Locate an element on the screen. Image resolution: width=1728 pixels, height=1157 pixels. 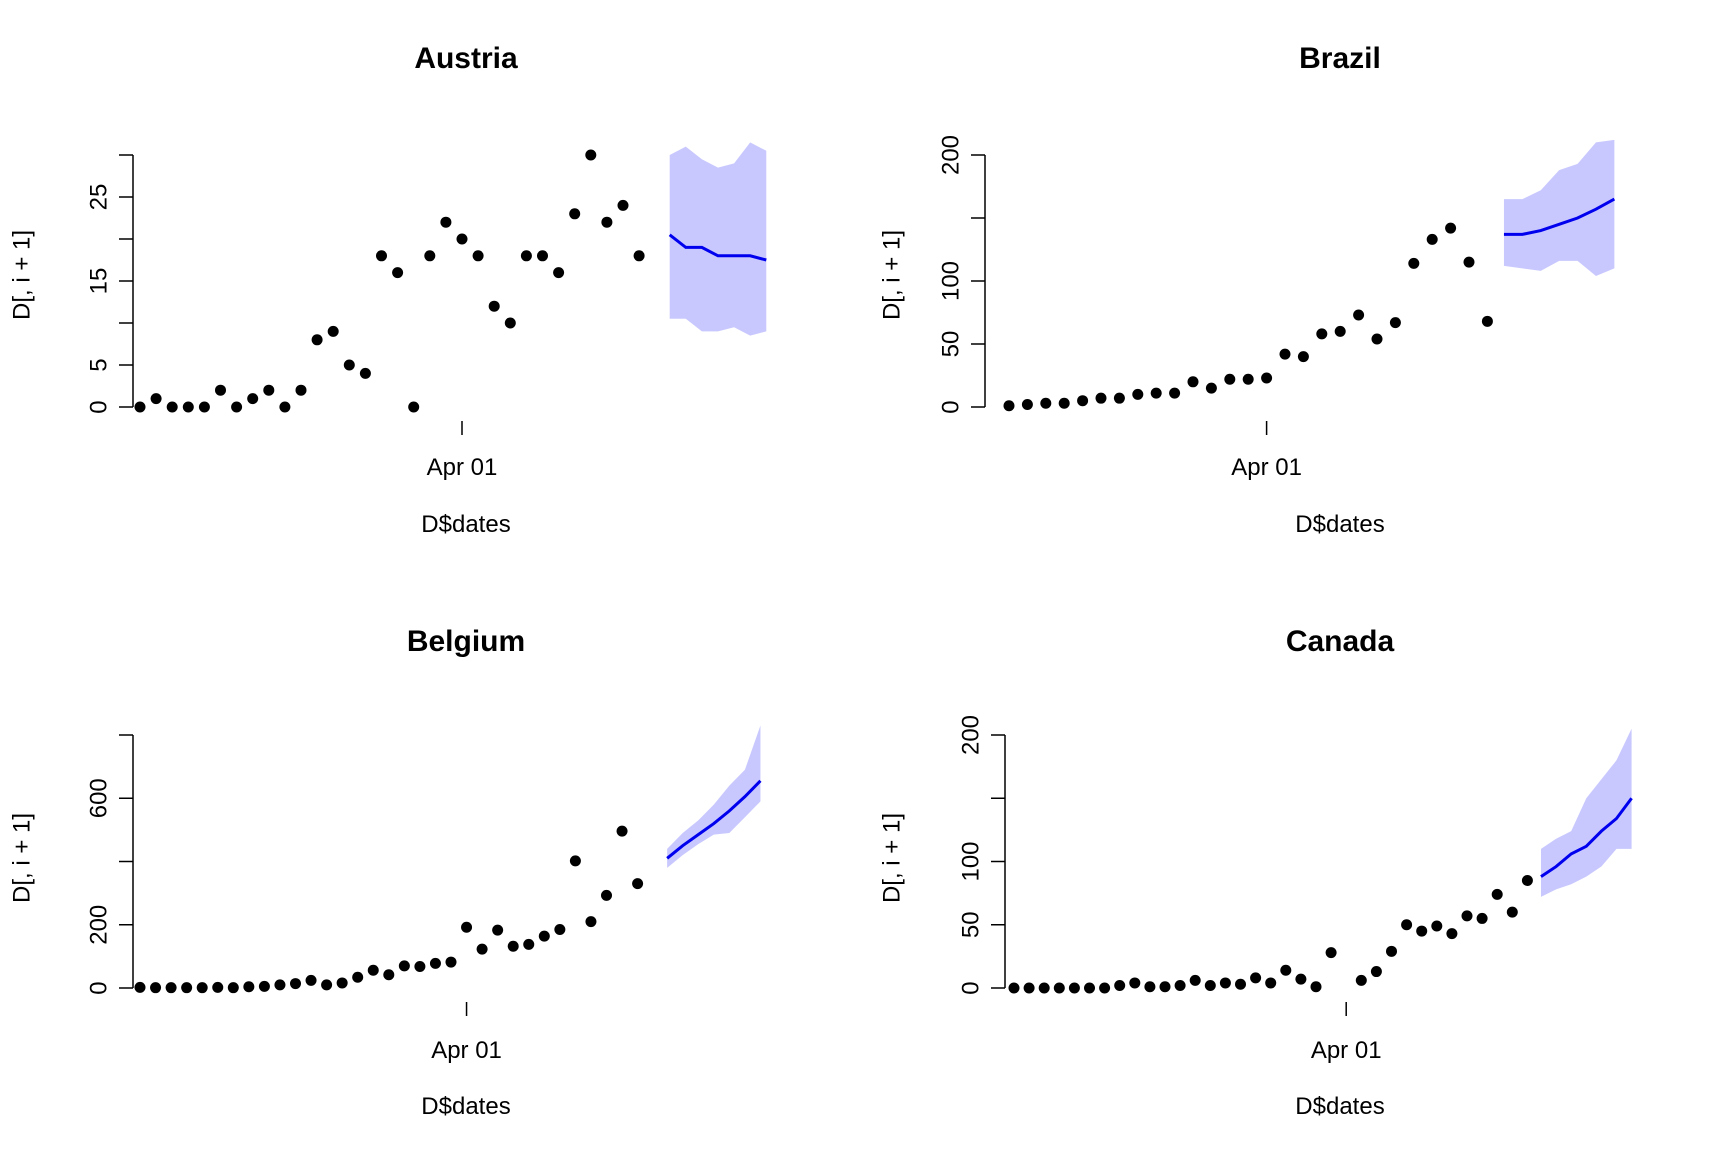
forecast-band is located at coordinates (1559, 207).